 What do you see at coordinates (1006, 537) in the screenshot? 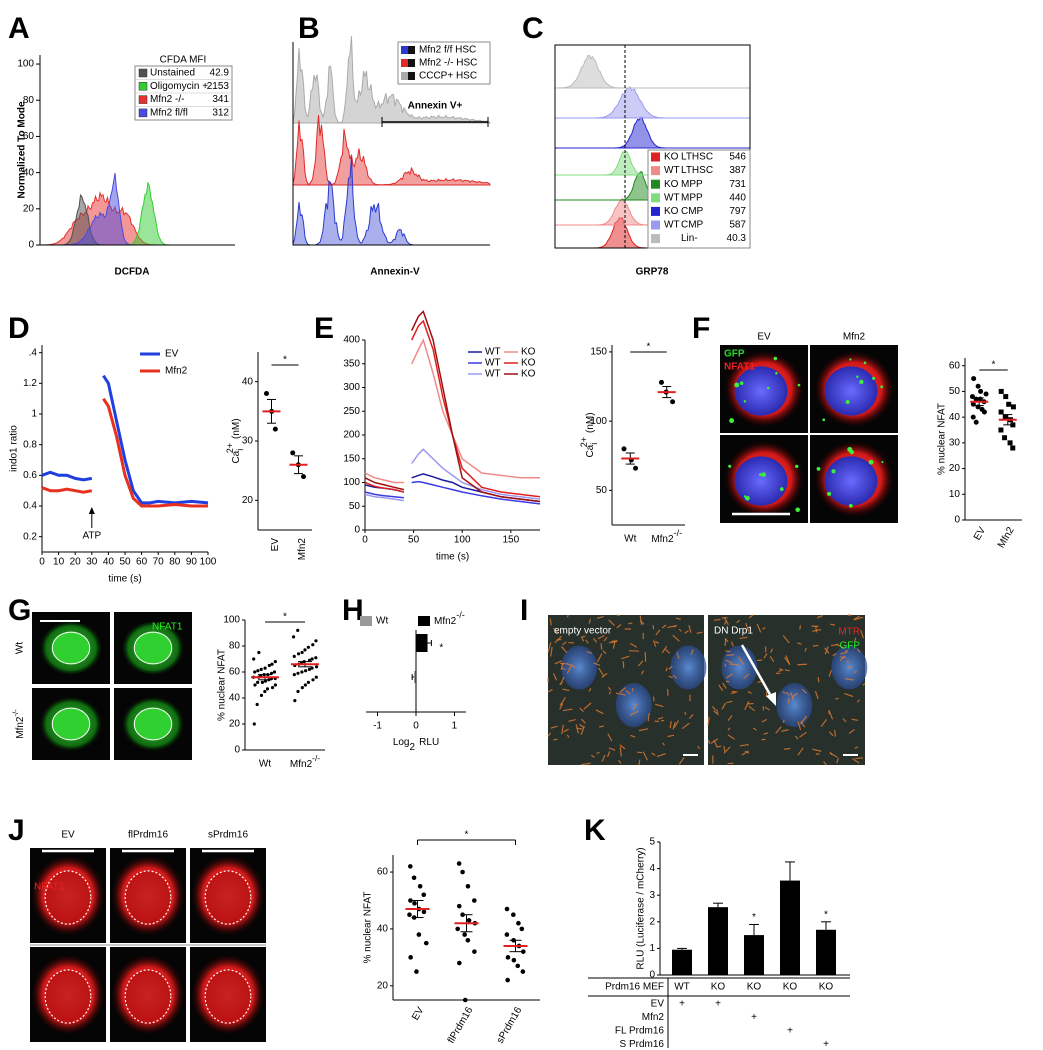
I see `category-label: Mfn2` at bounding box center [1006, 537].